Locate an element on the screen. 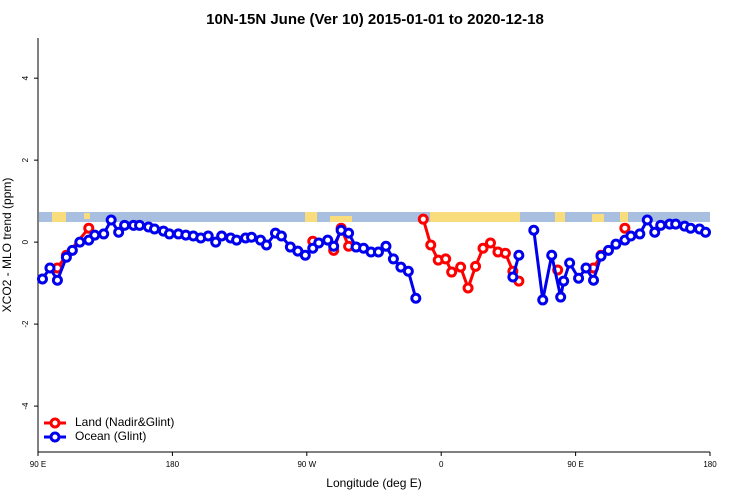 The height and width of the screenshot is (500, 750). legend is located at coordinates (110, 430).